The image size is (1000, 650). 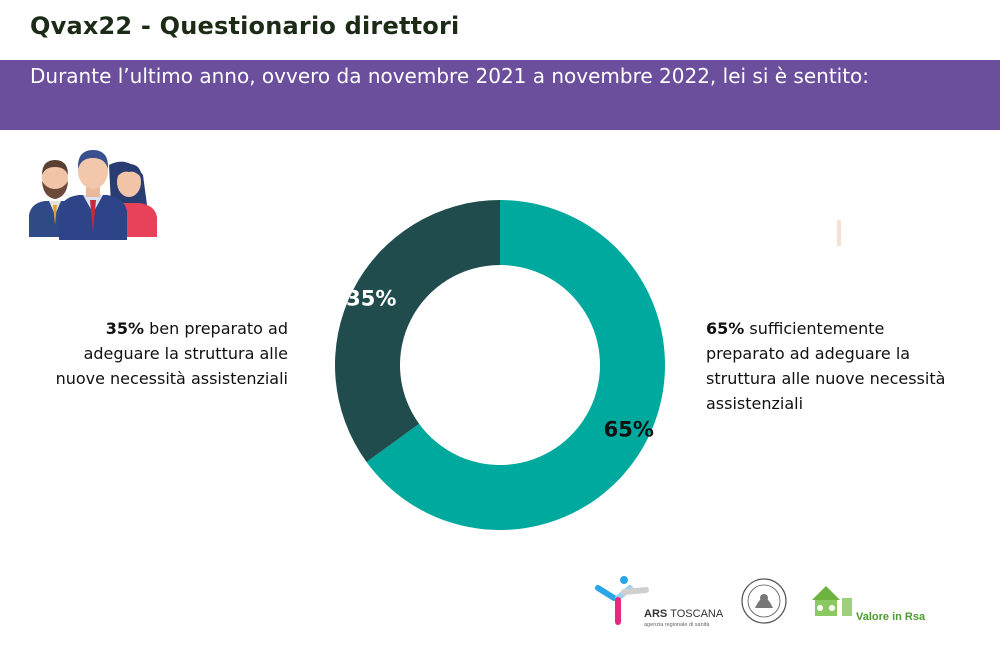 I want to click on annotation-right-pct: 65%, so click(x=725, y=328).